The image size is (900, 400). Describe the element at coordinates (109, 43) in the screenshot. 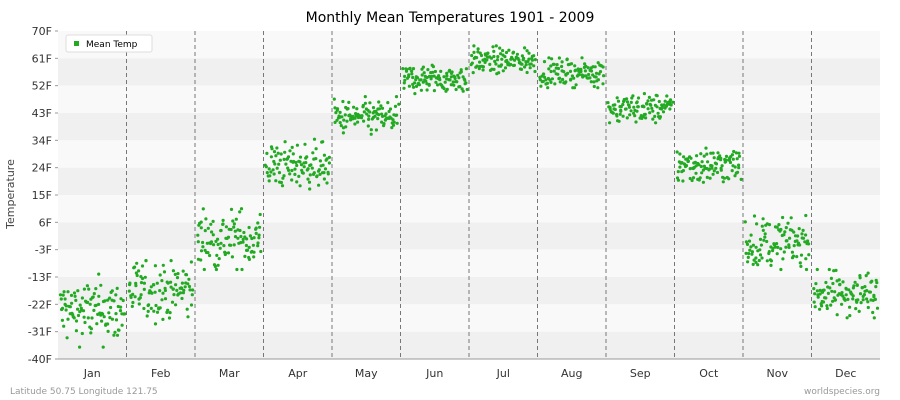

I see `legend: Mean Temp` at that location.